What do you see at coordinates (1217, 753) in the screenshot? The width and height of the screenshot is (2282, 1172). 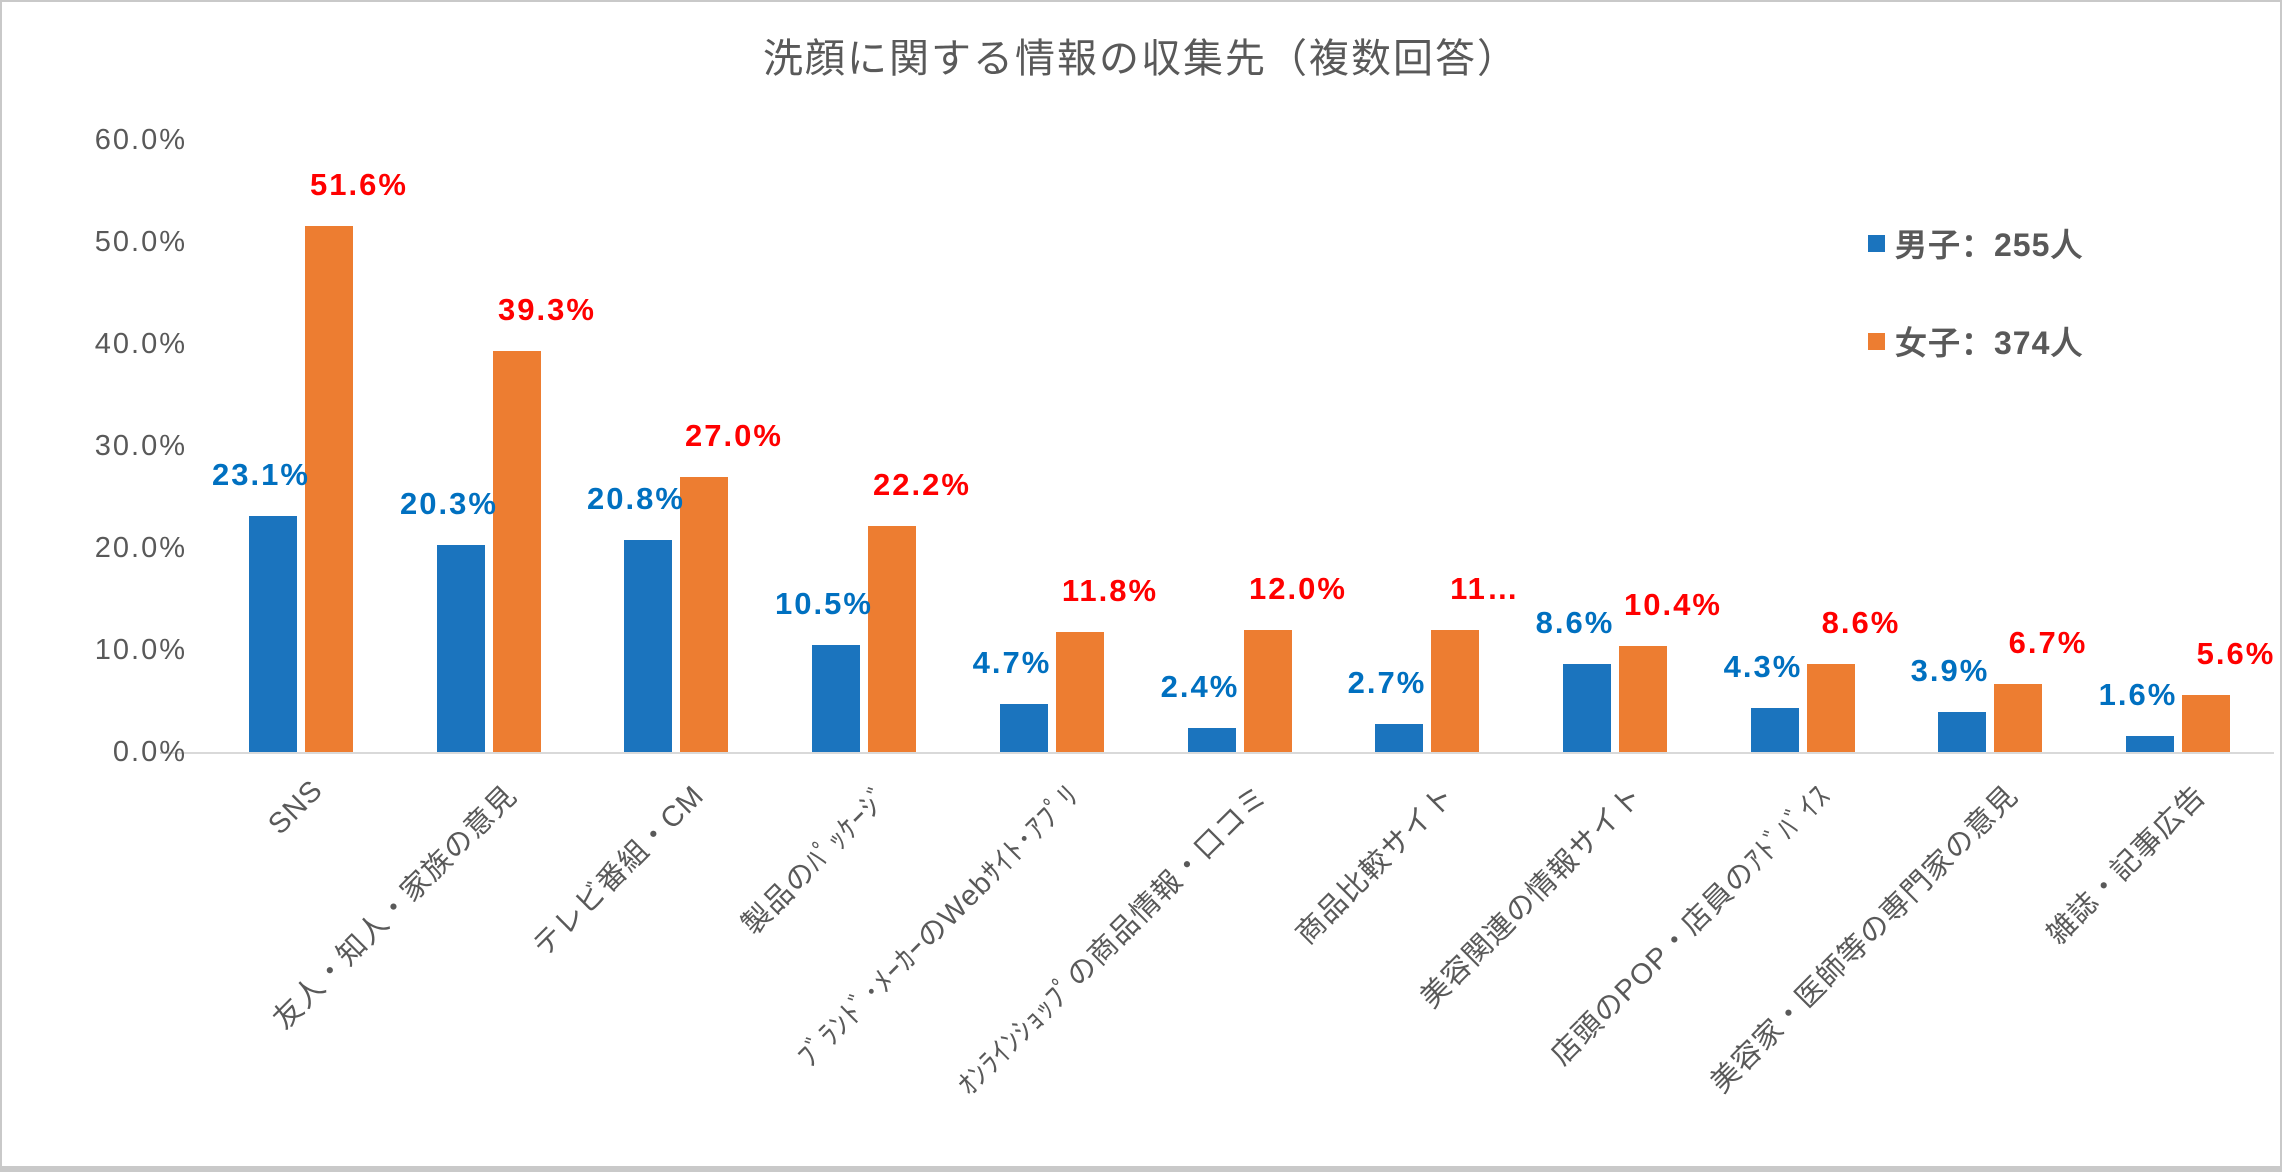 I see `x-axis-line` at bounding box center [1217, 753].